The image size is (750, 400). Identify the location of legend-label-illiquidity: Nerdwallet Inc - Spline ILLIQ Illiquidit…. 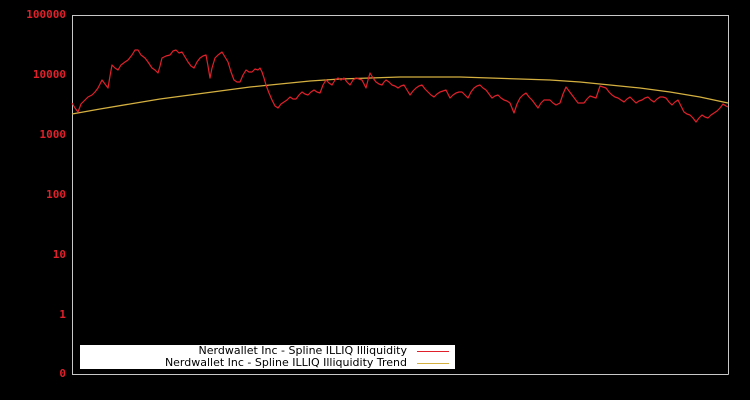
(302, 350).